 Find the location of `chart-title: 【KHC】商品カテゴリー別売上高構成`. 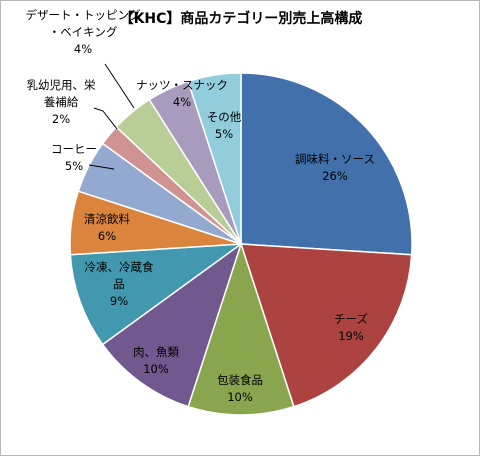

chart-title: 【KHC】商品カテゴリー別売上高構成 is located at coordinates (241, 18).